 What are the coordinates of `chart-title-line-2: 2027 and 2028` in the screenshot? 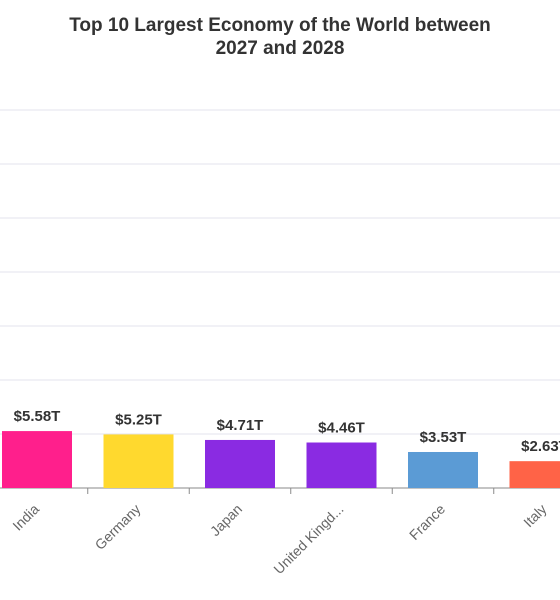 It's located at (280, 48).